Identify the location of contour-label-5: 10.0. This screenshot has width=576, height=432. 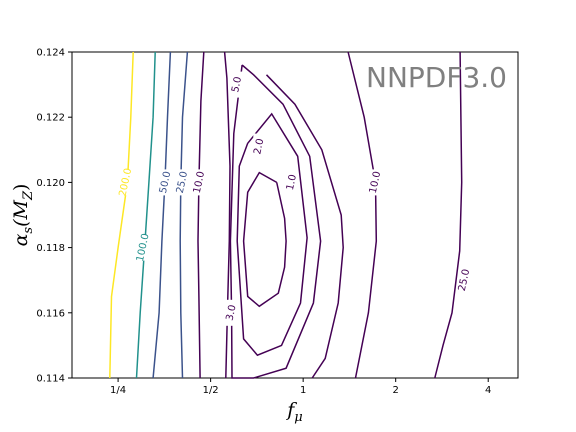
(199, 182).